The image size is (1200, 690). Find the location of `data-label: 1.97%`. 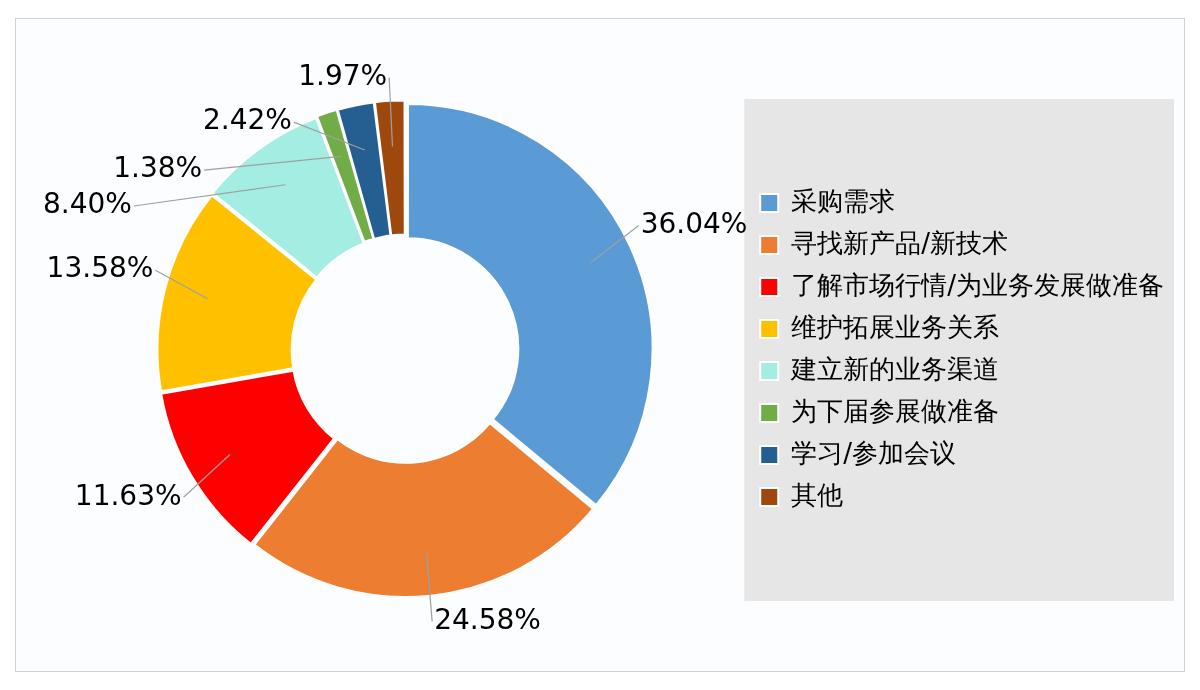

data-label: 1.97% is located at coordinates (343, 75).